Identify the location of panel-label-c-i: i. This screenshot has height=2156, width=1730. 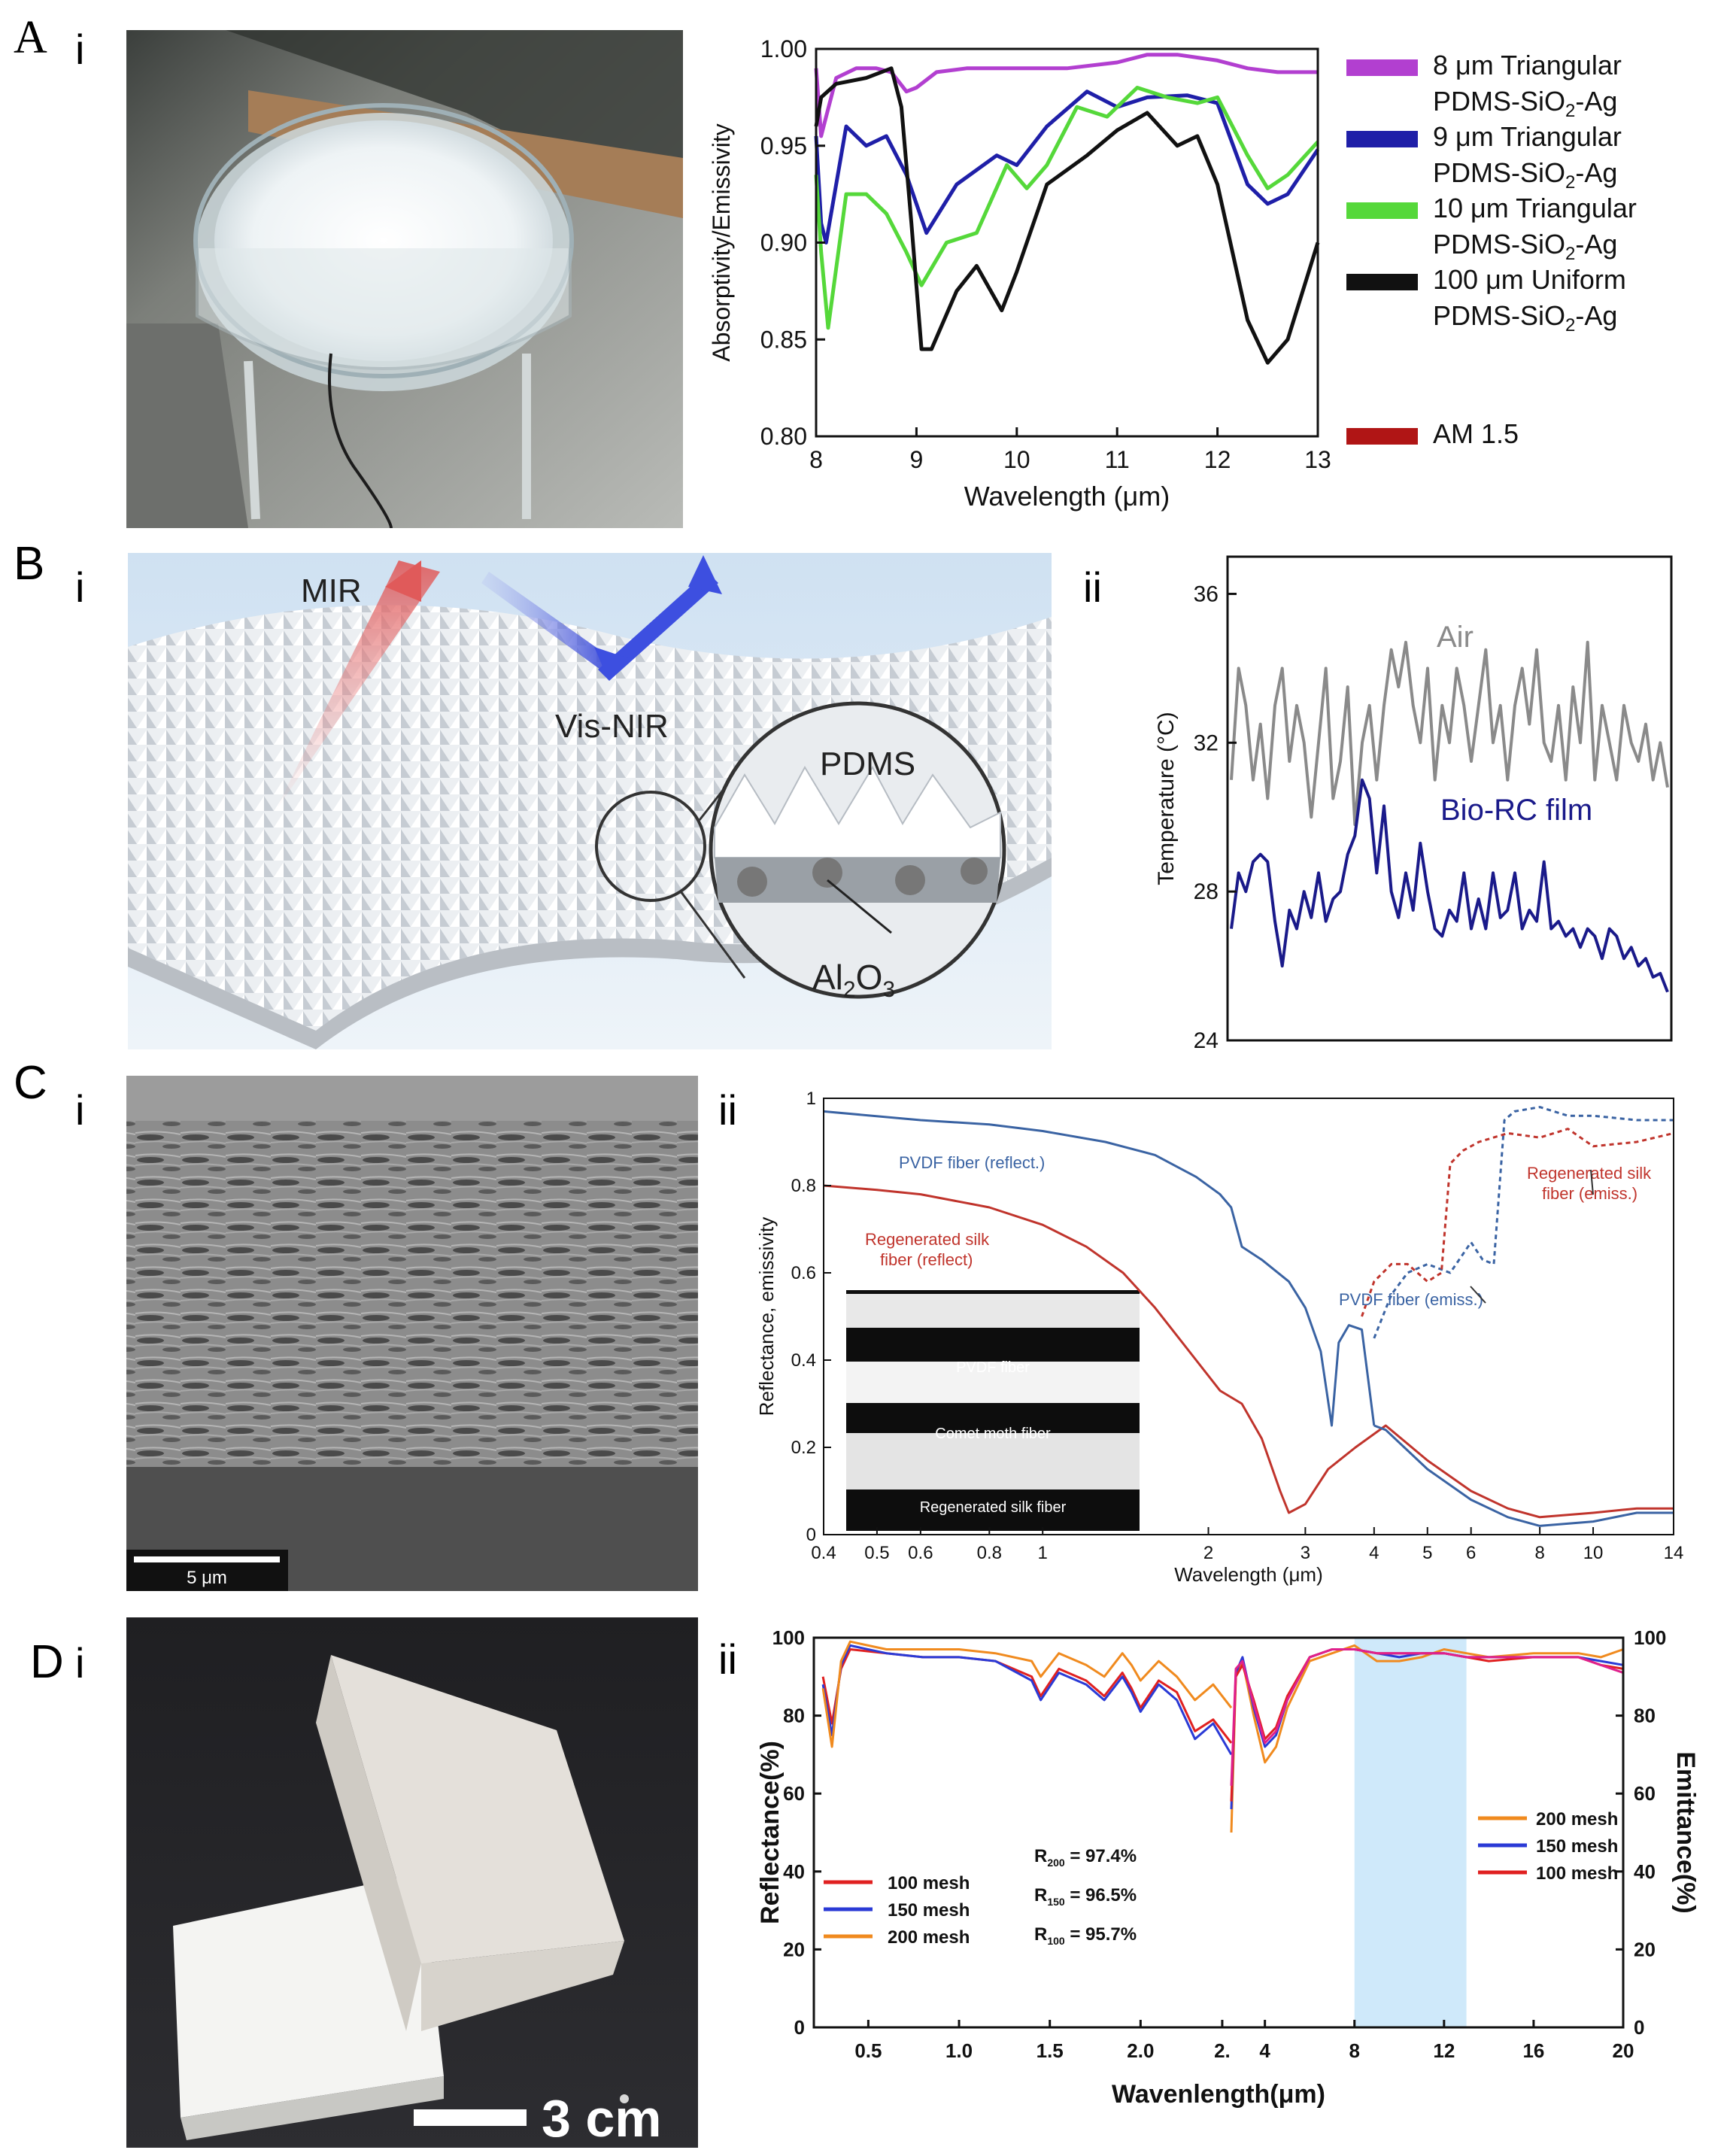
(79, 1110).